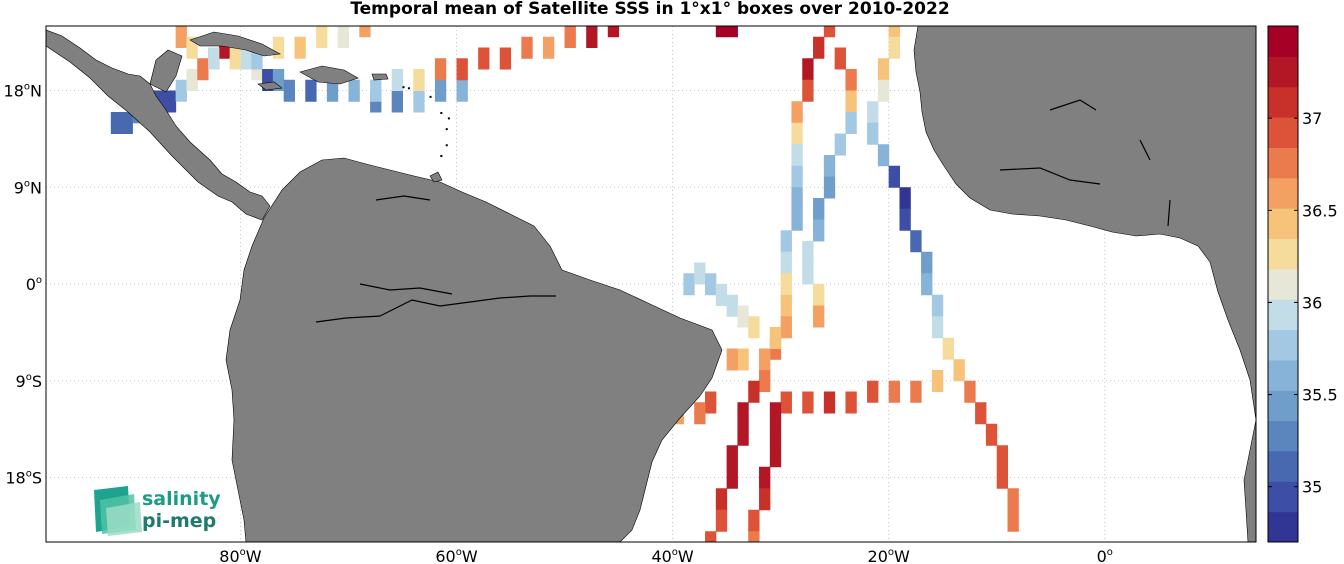 The height and width of the screenshot is (564, 1344). I want to click on salinity-pi-mep-logo: salinity pi-mep, so click(157, 511).